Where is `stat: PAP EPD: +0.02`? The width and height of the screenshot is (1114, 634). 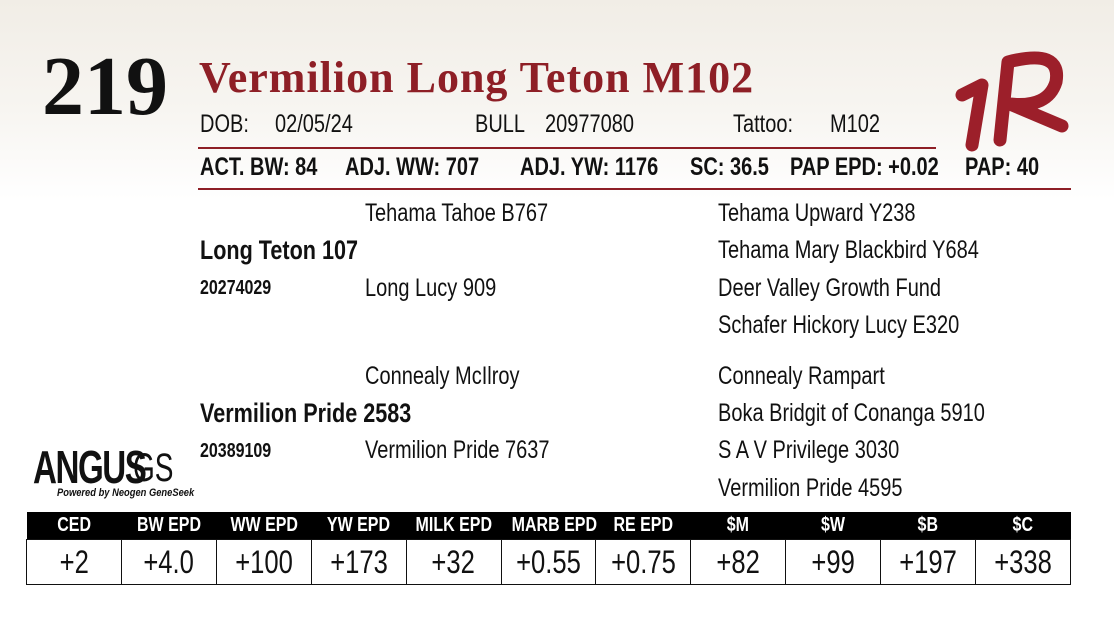
stat: PAP EPD: +0.02 is located at coordinates (864, 167).